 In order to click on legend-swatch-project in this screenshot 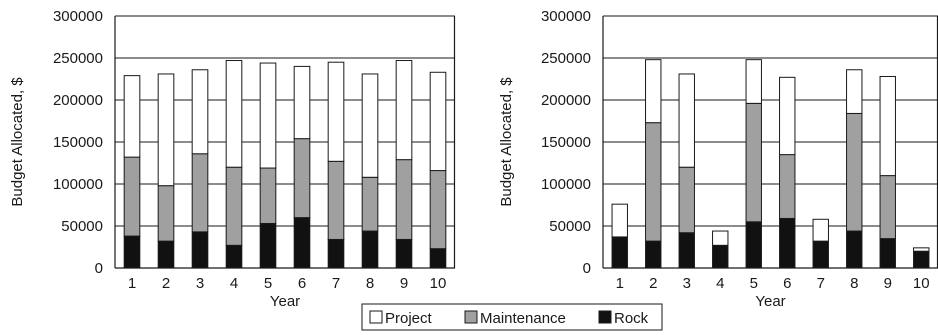, I will do `click(376, 317)`.